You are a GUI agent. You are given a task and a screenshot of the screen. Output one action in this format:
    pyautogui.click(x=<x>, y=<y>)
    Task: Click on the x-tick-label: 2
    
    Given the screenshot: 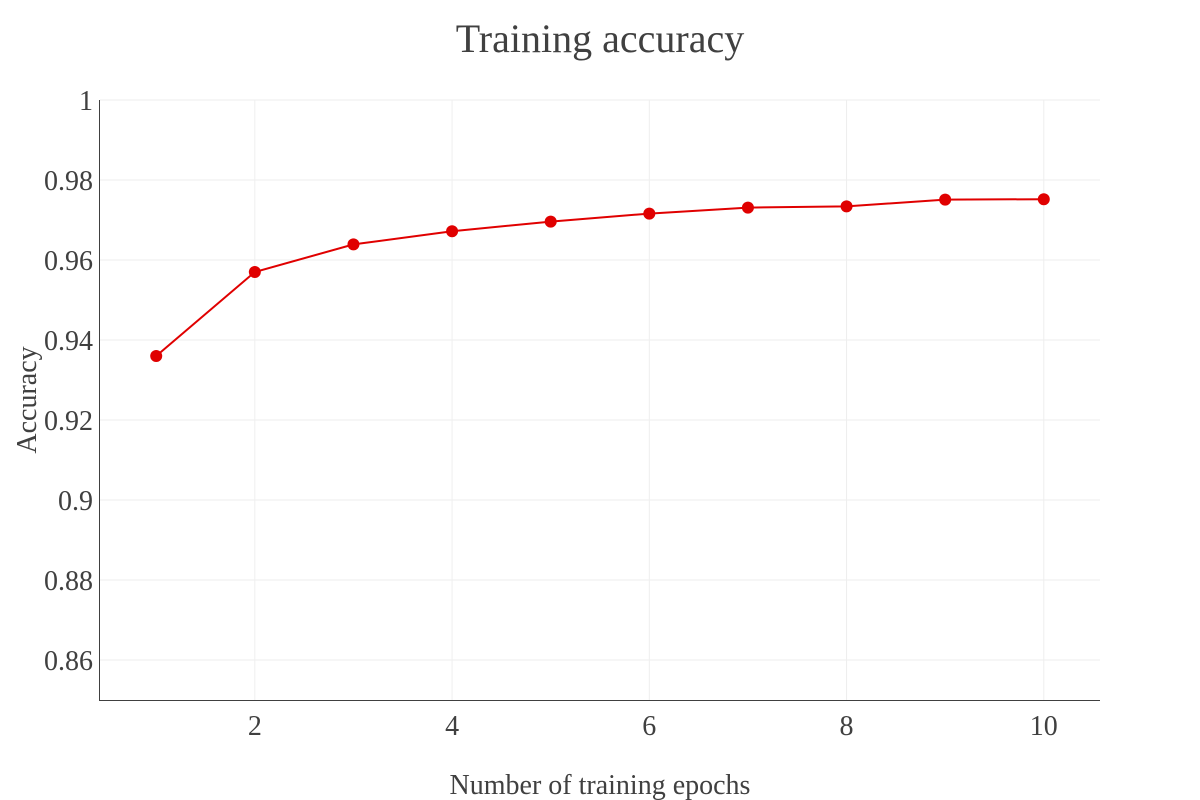 What is the action you would take?
    pyautogui.click(x=255, y=726)
    